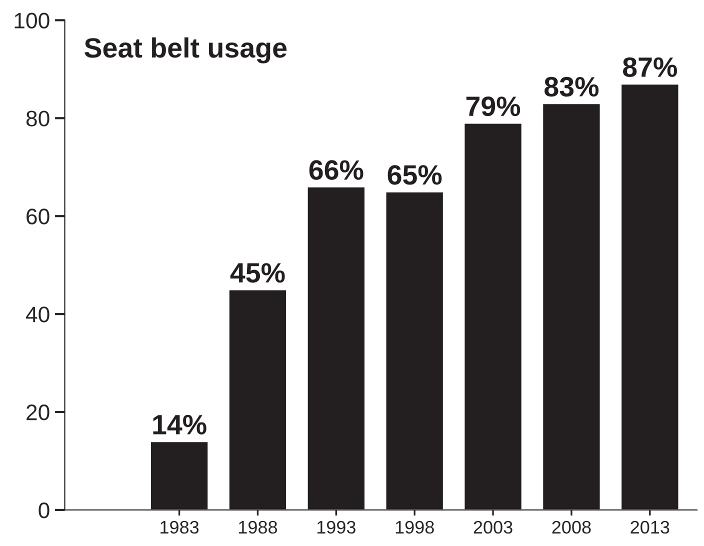 The height and width of the screenshot is (546, 704). What do you see at coordinates (258, 527) in the screenshot?
I see `x-tick-label: 1988` at bounding box center [258, 527].